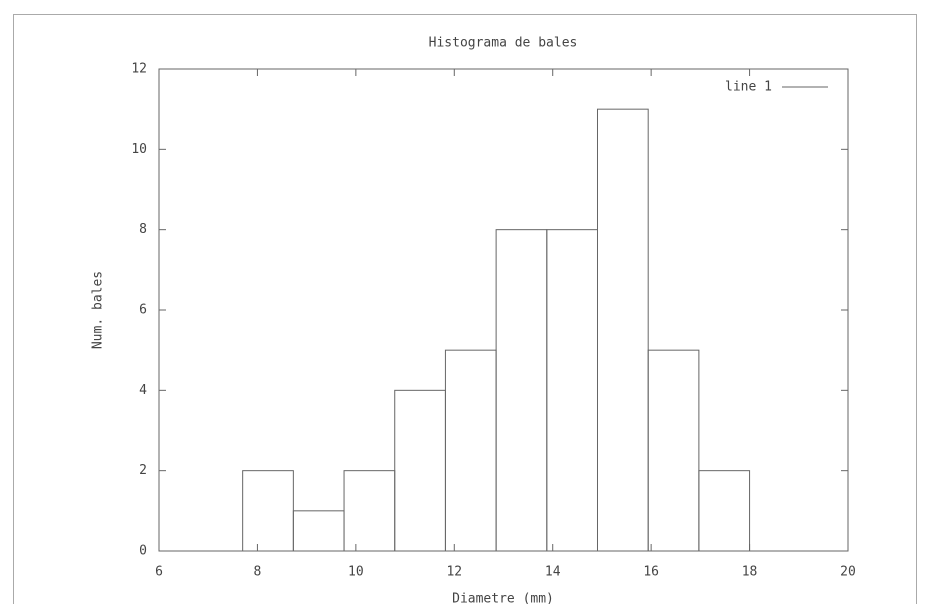  What do you see at coordinates (356, 572) in the screenshot?
I see `x-tick-label: 10` at bounding box center [356, 572].